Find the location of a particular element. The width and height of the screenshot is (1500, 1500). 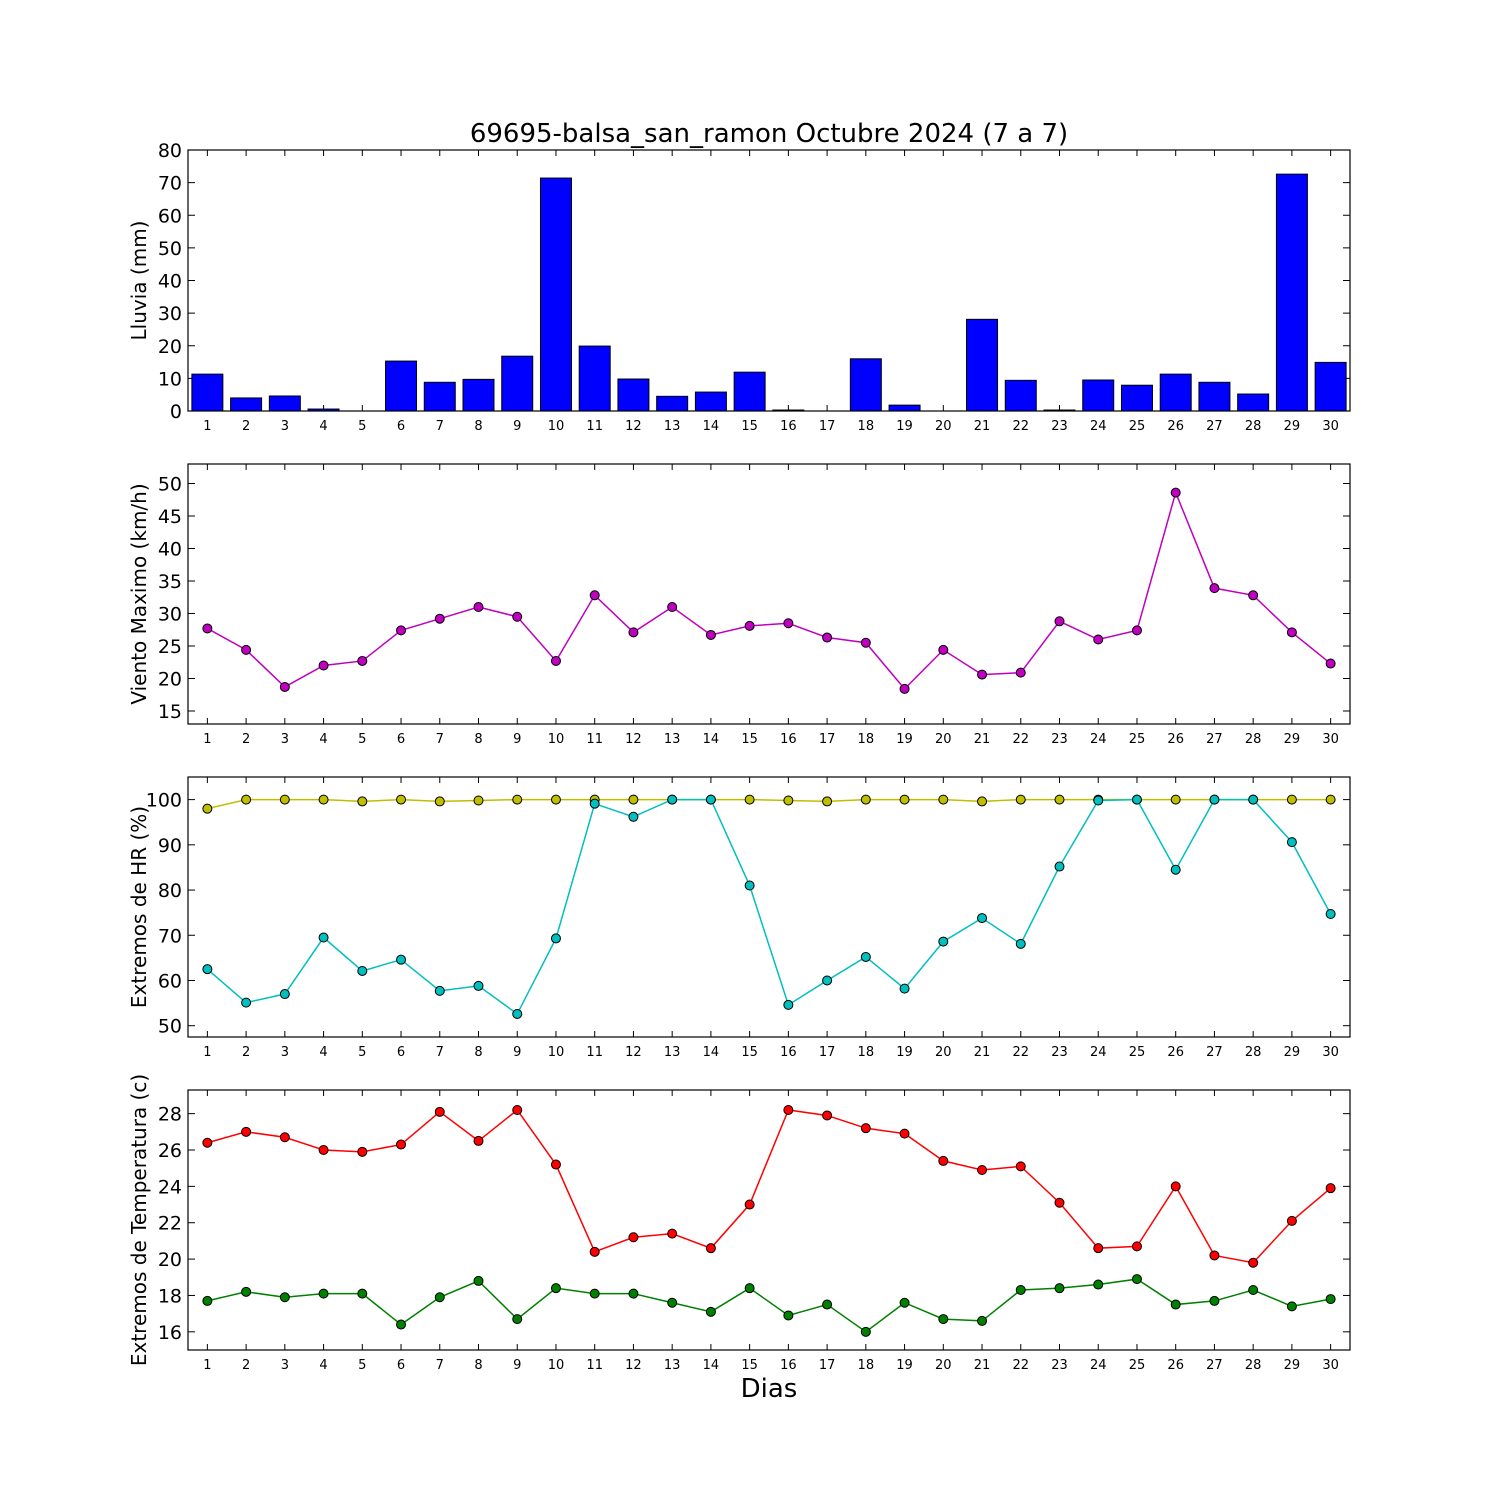

y-tick-label: 80 is located at coordinates (170, 891).